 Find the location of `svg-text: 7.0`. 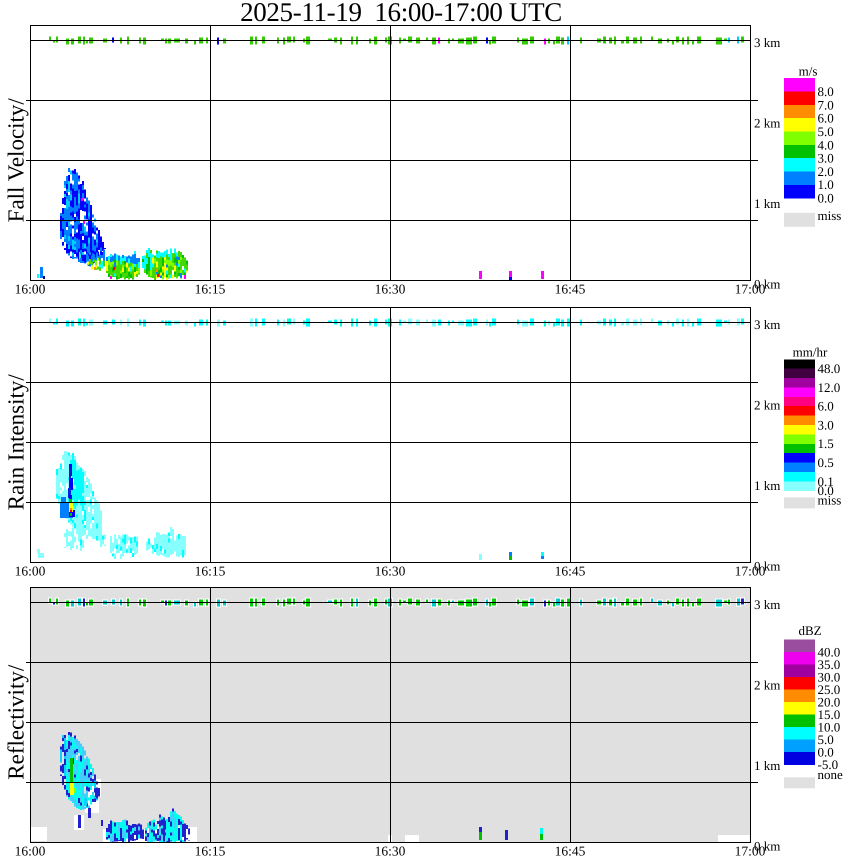

svg-text: 7.0 is located at coordinates (826, 104).